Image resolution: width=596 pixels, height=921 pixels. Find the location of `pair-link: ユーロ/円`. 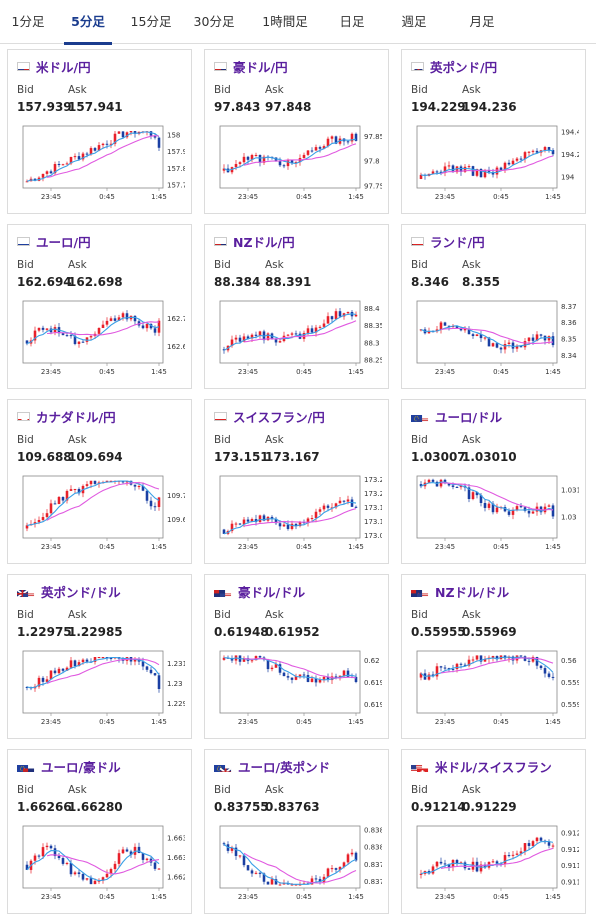

pair-link: ユーロ/円 is located at coordinates (54, 241).